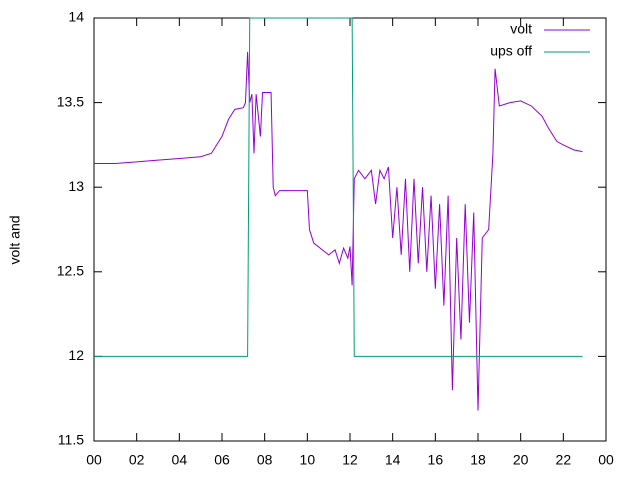 This screenshot has height=485, width=640. Describe the element at coordinates (70, 271) in the screenshot. I see `y-tick-label: 12.5` at that location.